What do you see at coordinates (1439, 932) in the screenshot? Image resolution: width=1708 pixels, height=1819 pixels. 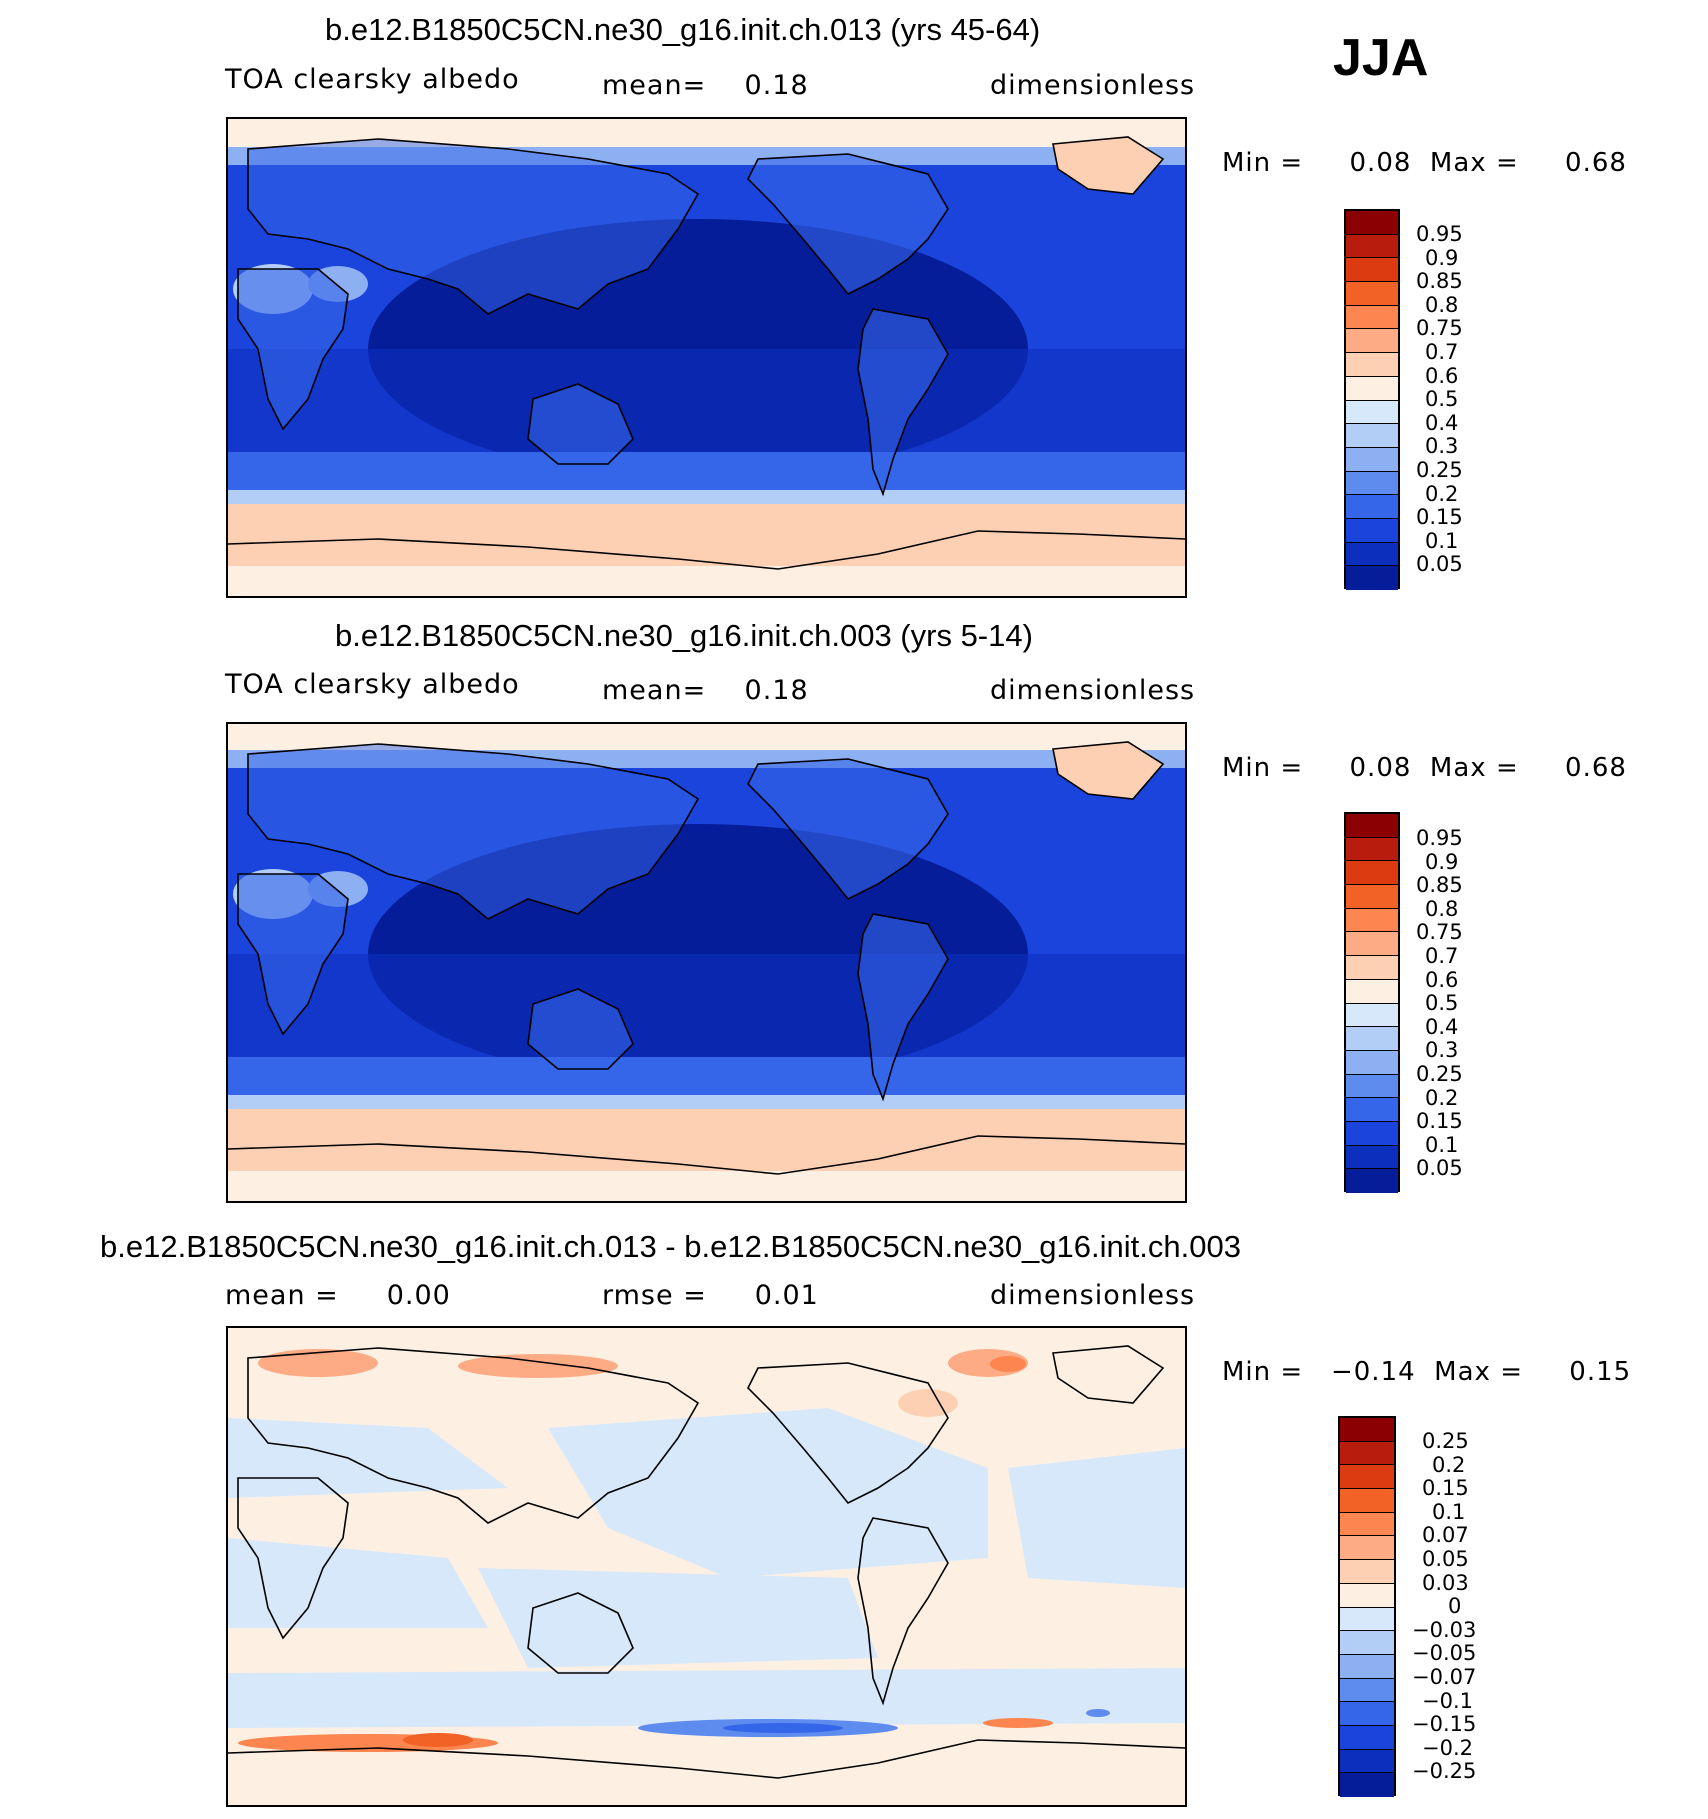 I see `panel2-tick-4: 0.75` at bounding box center [1439, 932].